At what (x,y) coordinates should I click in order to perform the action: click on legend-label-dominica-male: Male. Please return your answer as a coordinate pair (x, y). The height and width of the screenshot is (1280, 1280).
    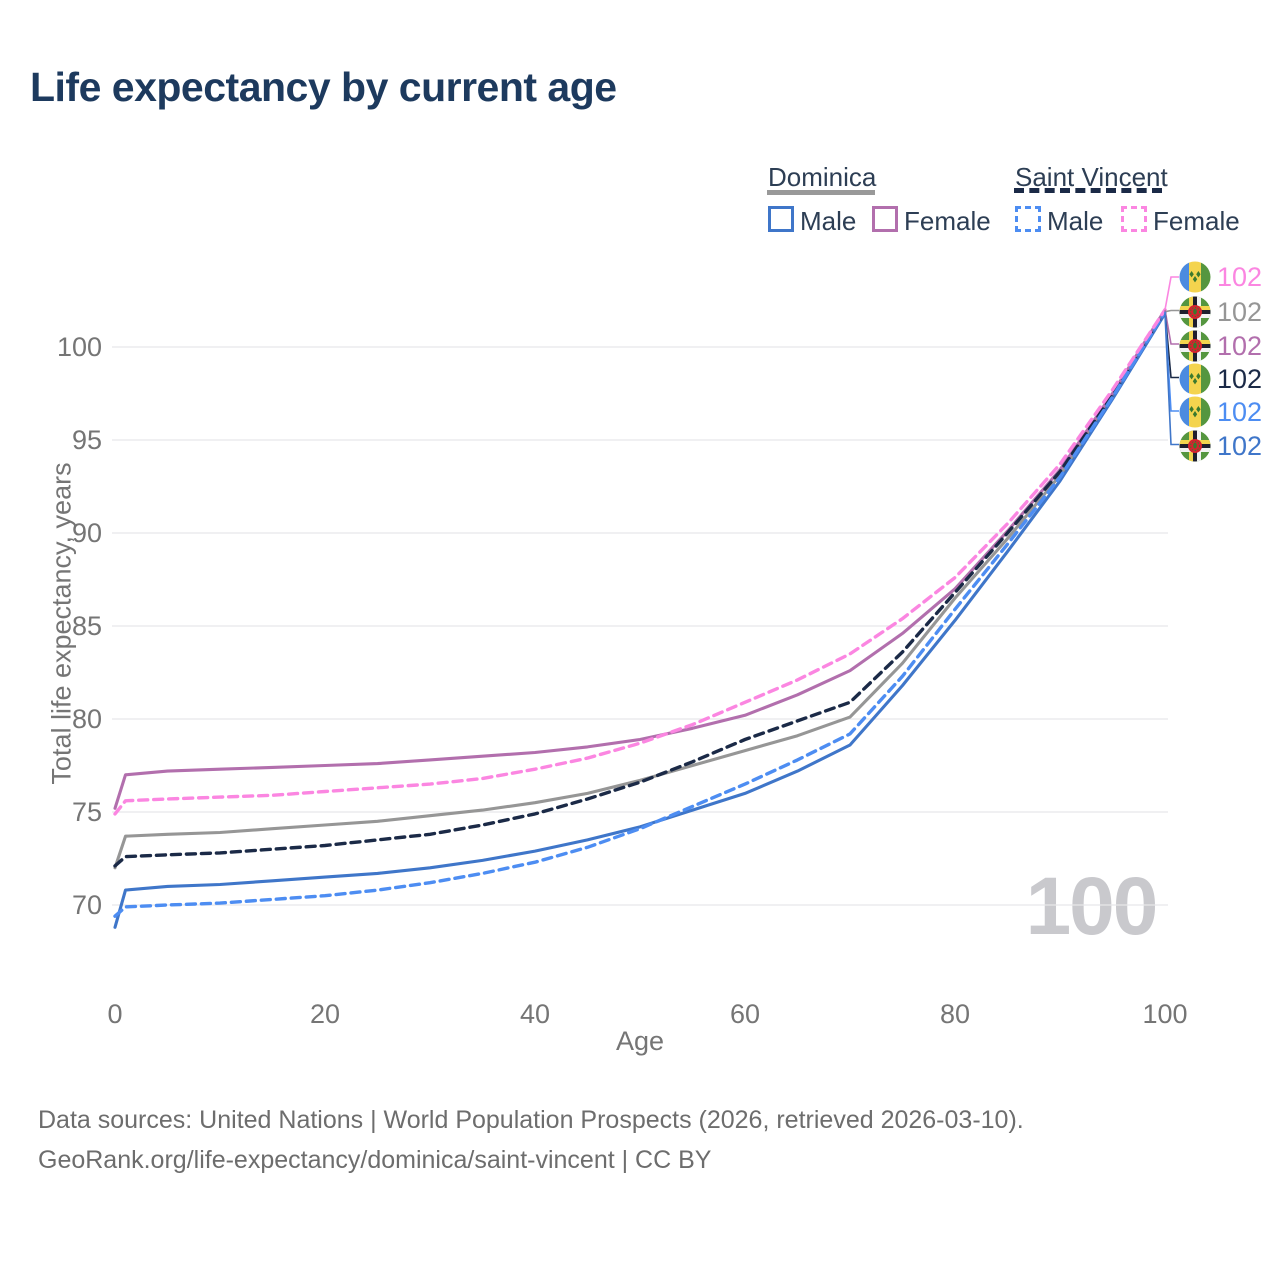
    Looking at the image, I should click on (828, 221).